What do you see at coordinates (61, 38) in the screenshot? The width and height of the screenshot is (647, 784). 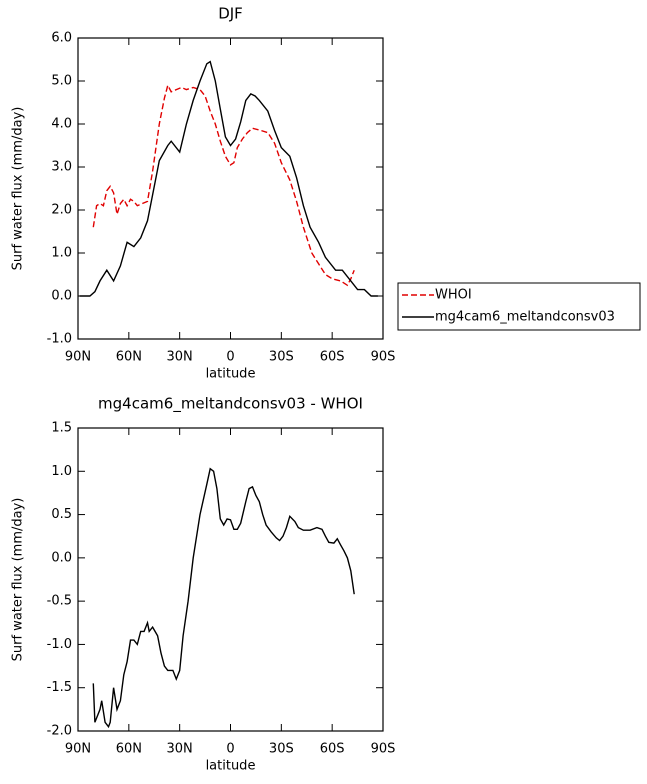 I see `y-tick-label: 6.0` at bounding box center [61, 38].